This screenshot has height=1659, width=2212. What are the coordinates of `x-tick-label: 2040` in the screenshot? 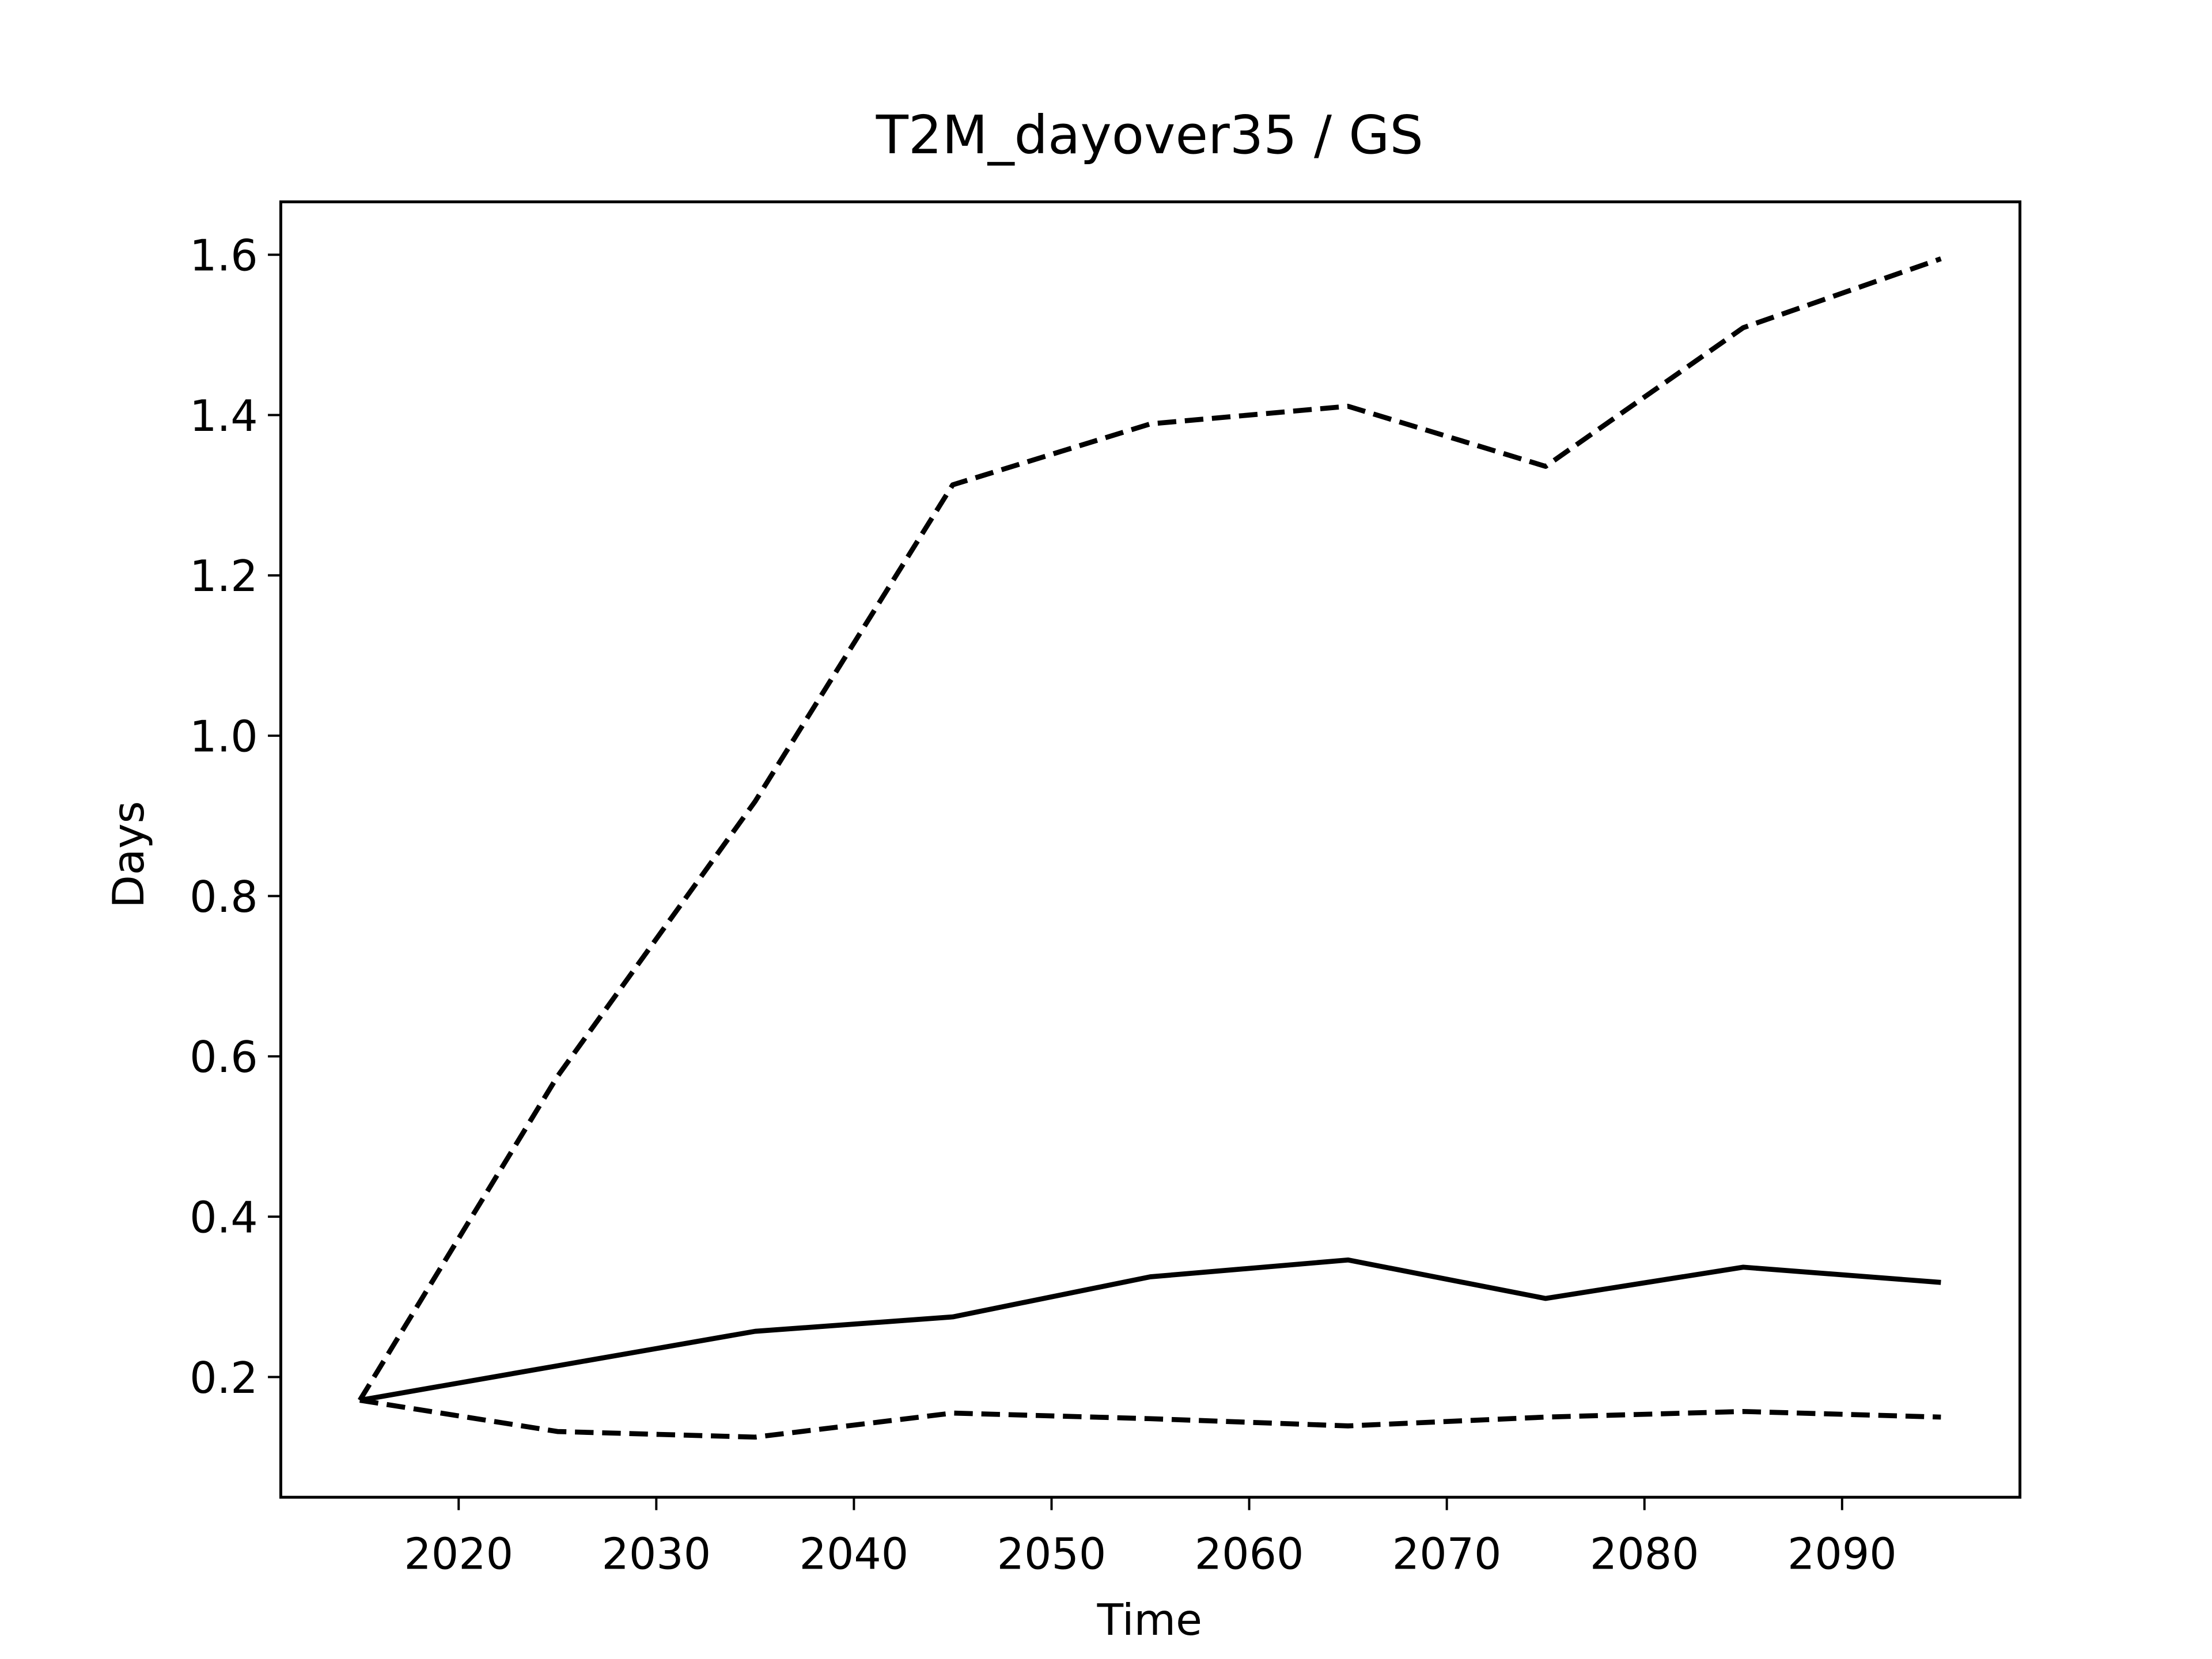 It's located at (854, 1554).